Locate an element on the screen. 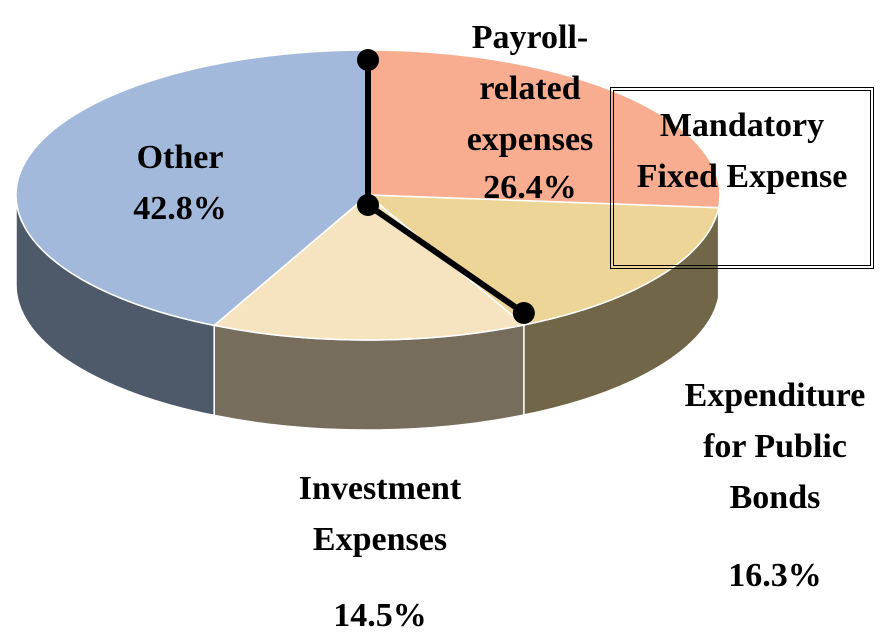 The height and width of the screenshot is (641, 885). slice-label: Expenditure for Public Bonds is located at coordinates (775, 446).